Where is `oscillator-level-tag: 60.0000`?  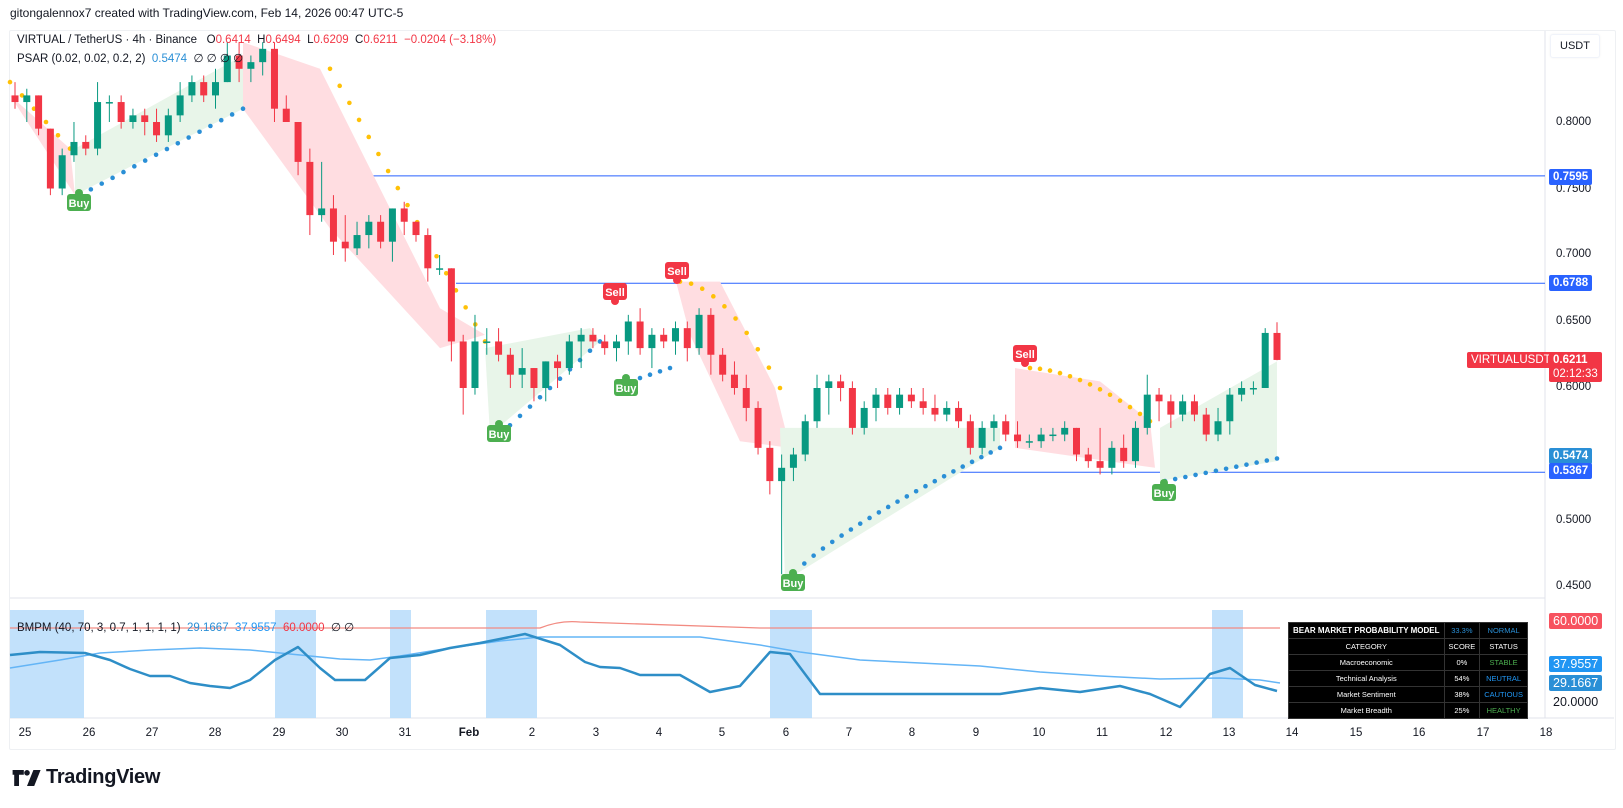
oscillator-level-tag: 60.0000 is located at coordinates (1576, 621).